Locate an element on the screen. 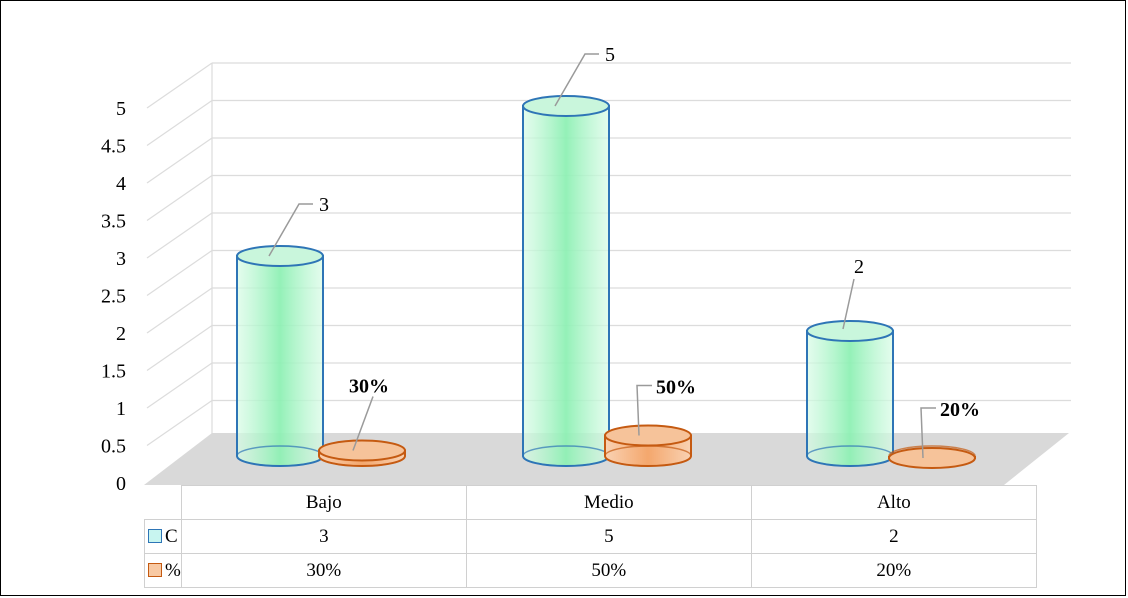  table-category-bajo: Bajo is located at coordinates (323, 502).